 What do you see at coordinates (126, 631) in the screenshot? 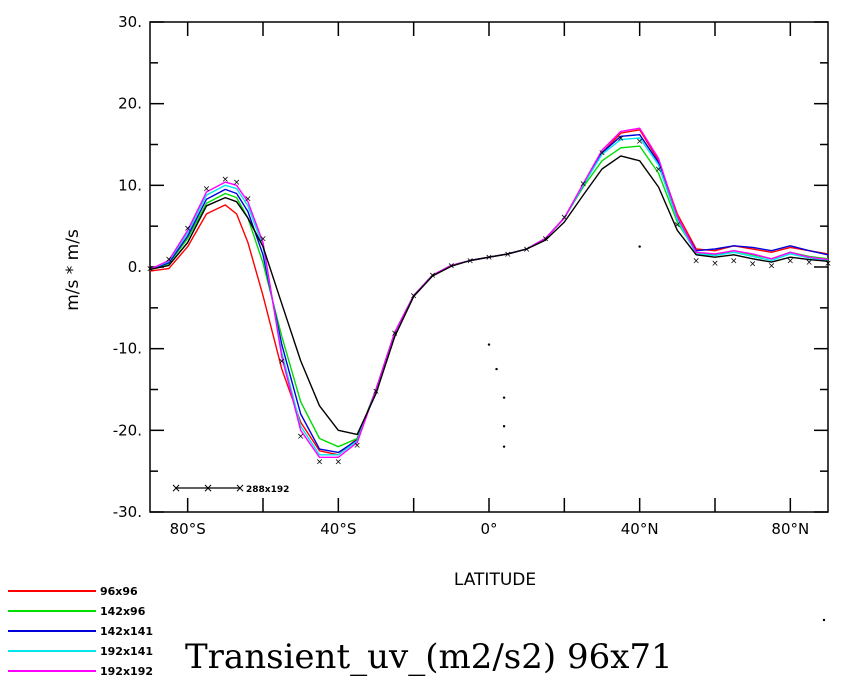
I see `legend-label: 142x141` at bounding box center [126, 631].